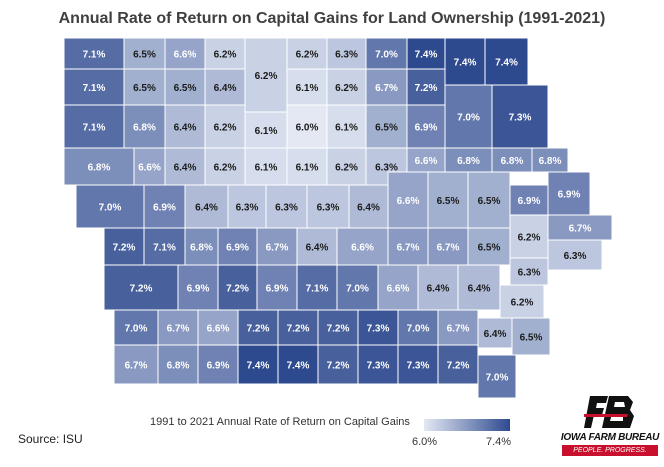 The width and height of the screenshot is (664, 467). I want to click on county-value-label: 6.3%, so click(575, 256).